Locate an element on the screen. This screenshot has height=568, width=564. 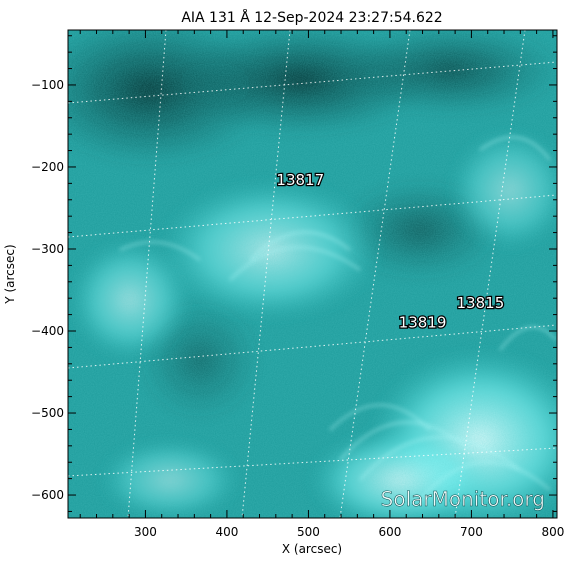
active-region-label: 13817 is located at coordinates (300, 180).